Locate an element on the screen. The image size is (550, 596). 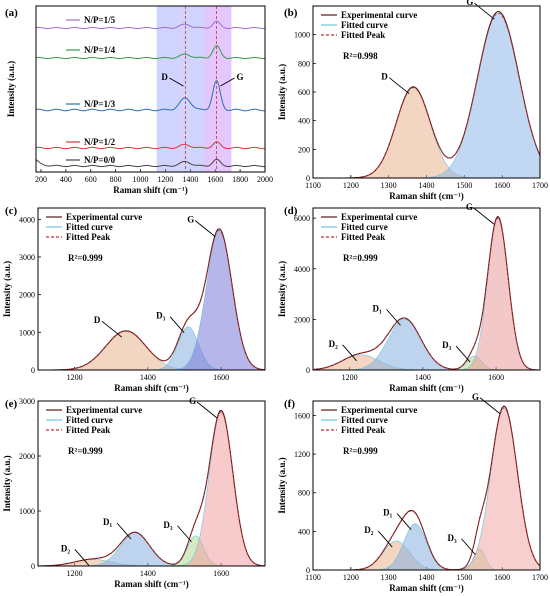
x-tick-label: 1800 is located at coordinates (240, 179).